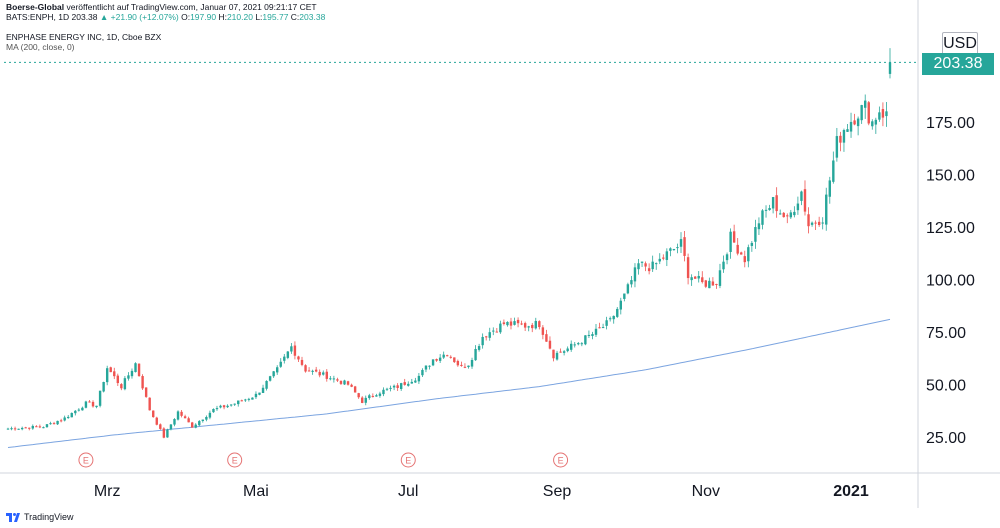  I want to click on y-tick-label: 100.00, so click(950, 281).